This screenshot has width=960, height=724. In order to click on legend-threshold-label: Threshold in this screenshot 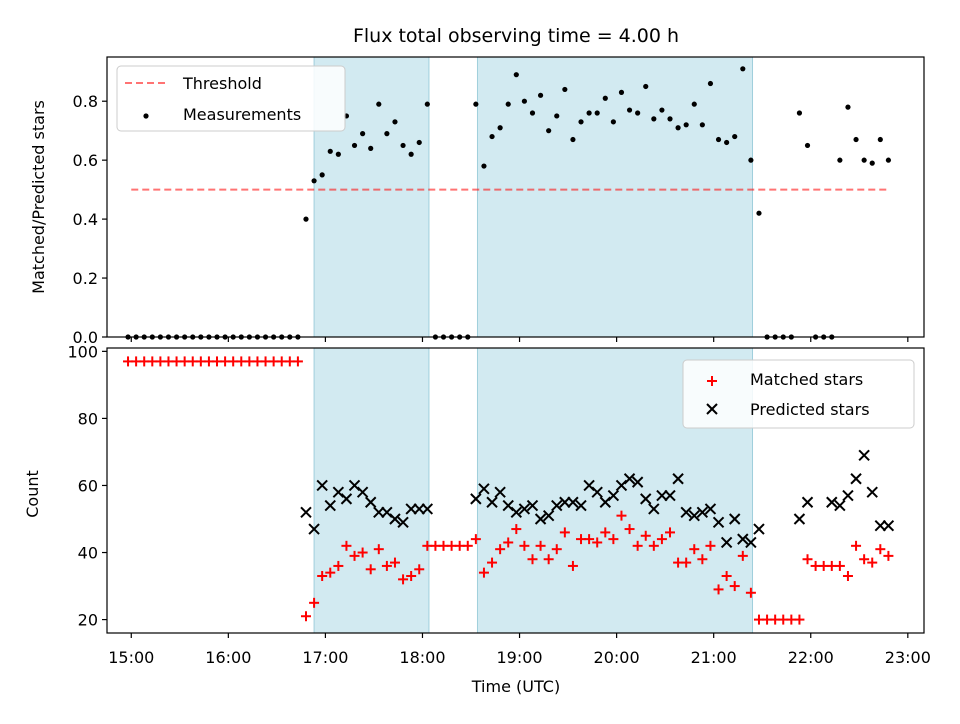, I will do `click(222, 83)`.